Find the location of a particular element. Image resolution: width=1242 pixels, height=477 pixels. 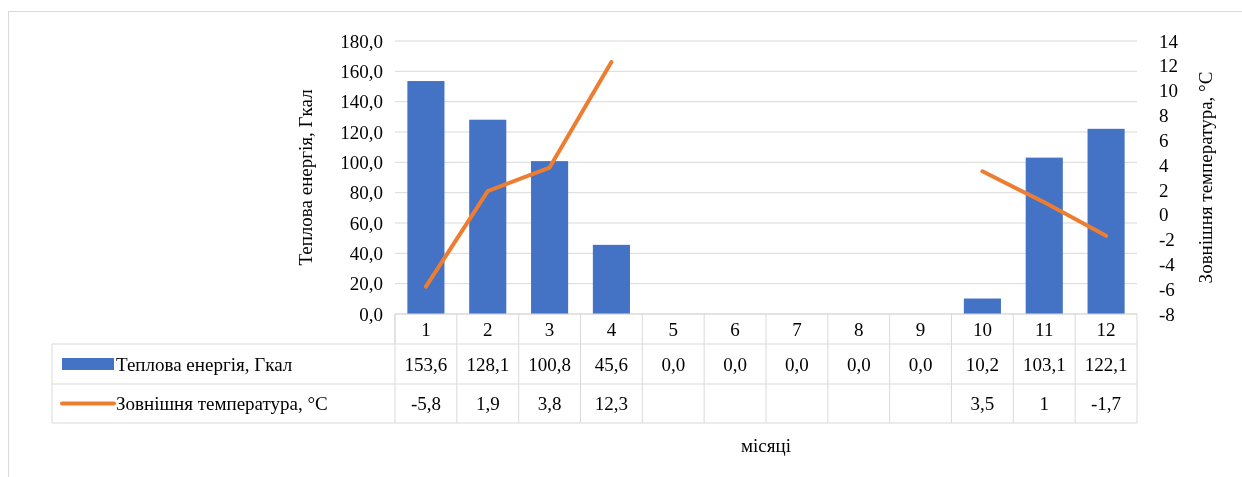

y2-tick-label: -2 is located at coordinates (1167, 240).